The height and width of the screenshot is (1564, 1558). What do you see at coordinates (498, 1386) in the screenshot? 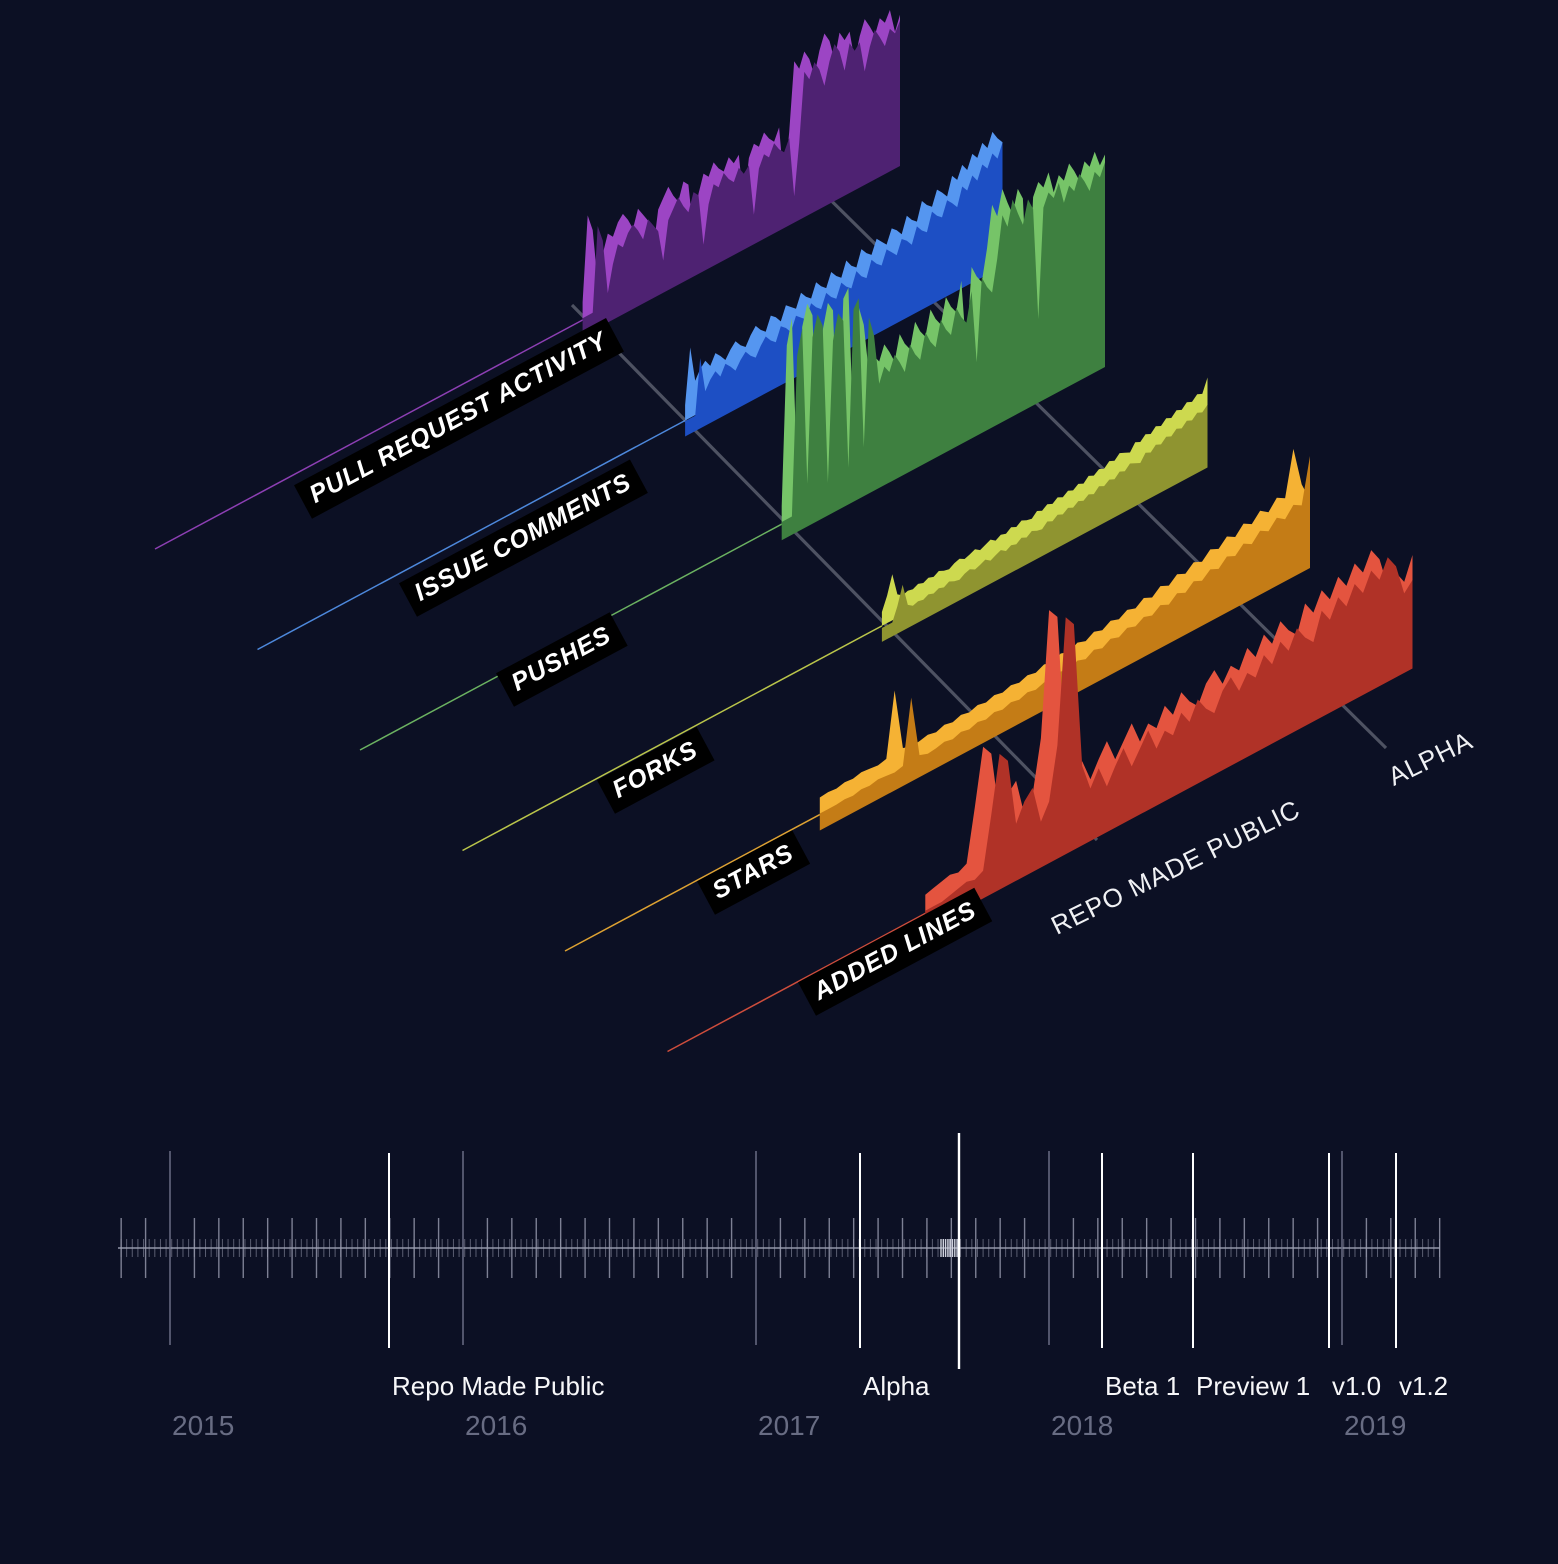
I see `timeline-milestone-label-repo-made-public: Repo Made Public` at bounding box center [498, 1386].